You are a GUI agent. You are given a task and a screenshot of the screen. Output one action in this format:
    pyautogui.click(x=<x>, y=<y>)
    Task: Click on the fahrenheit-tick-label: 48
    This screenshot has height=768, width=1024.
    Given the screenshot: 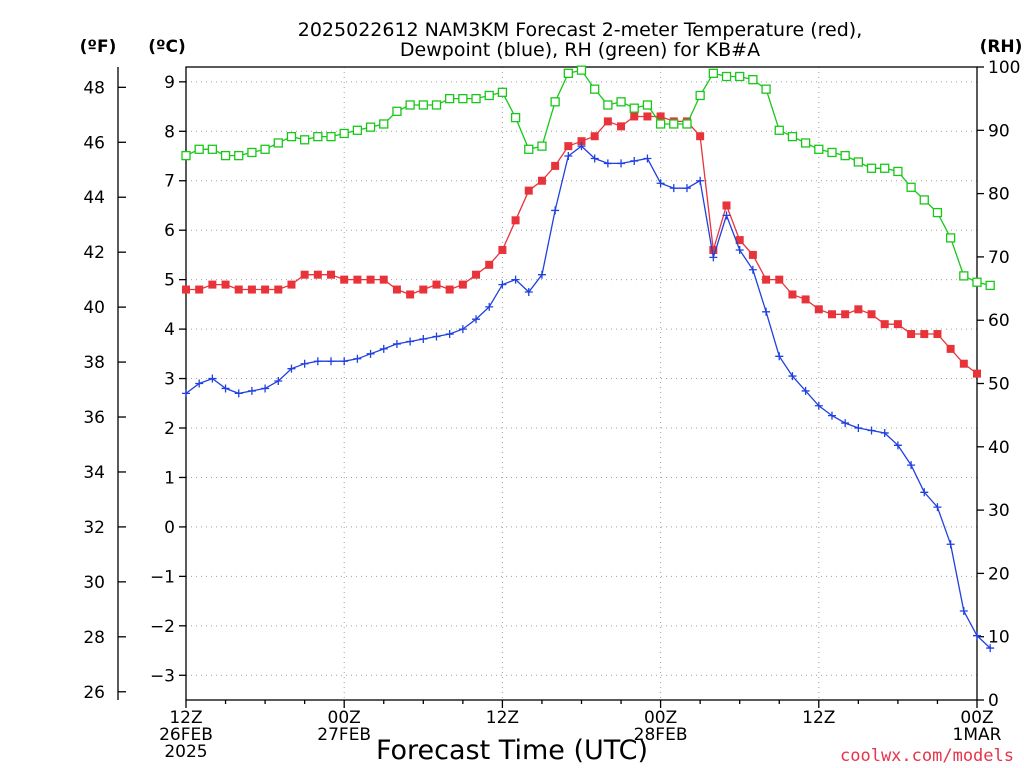 What is the action you would take?
    pyautogui.click(x=94, y=88)
    